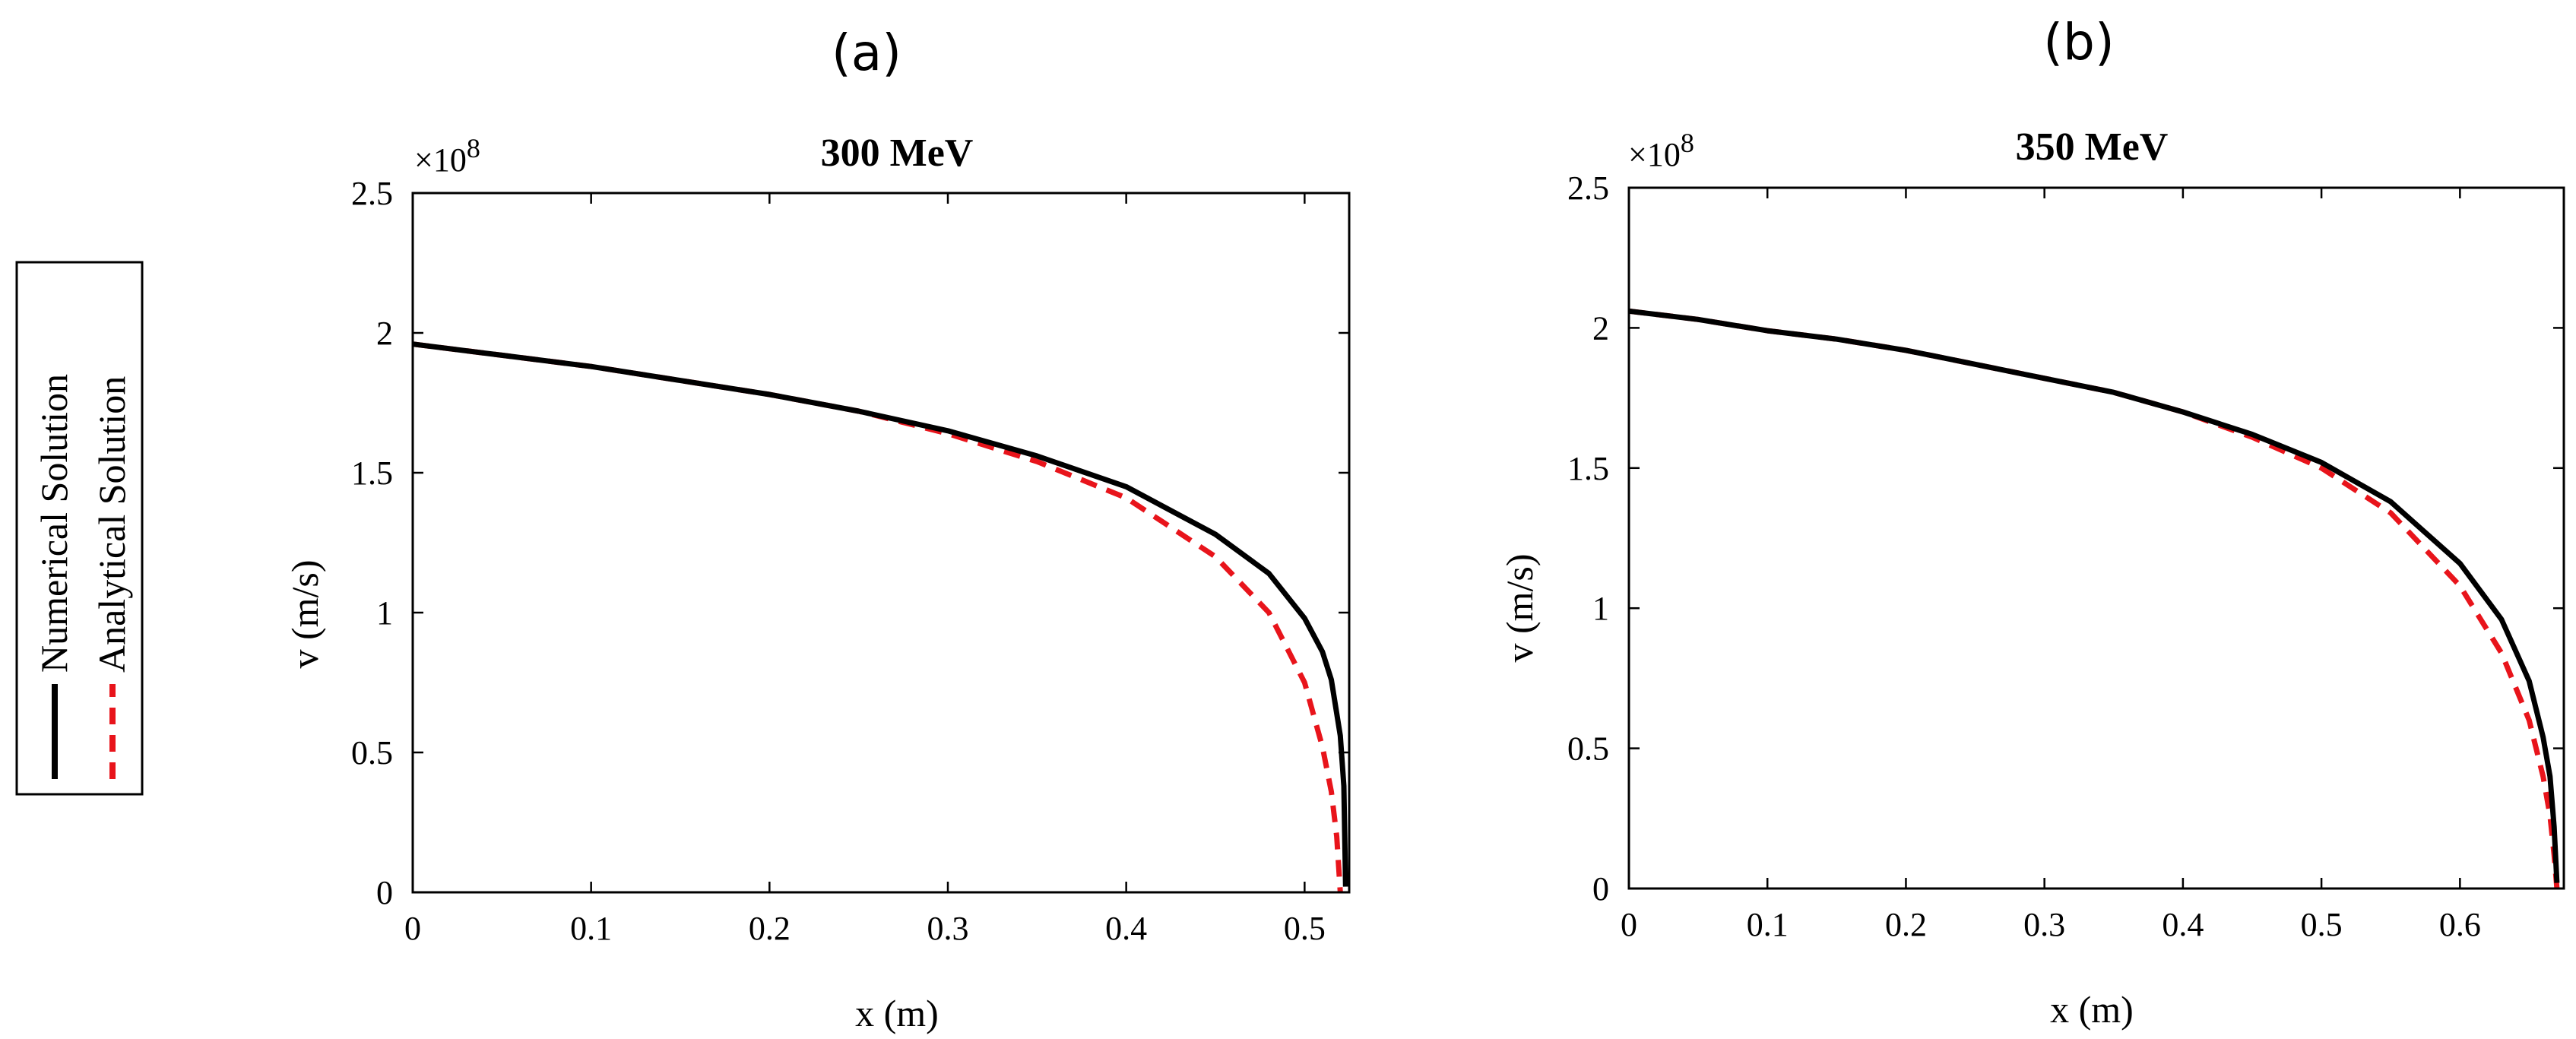 This screenshot has height=1039, width=2576. Describe the element at coordinates (1600, 889) in the screenshot. I see `y-tick-label-b: 0` at that location.